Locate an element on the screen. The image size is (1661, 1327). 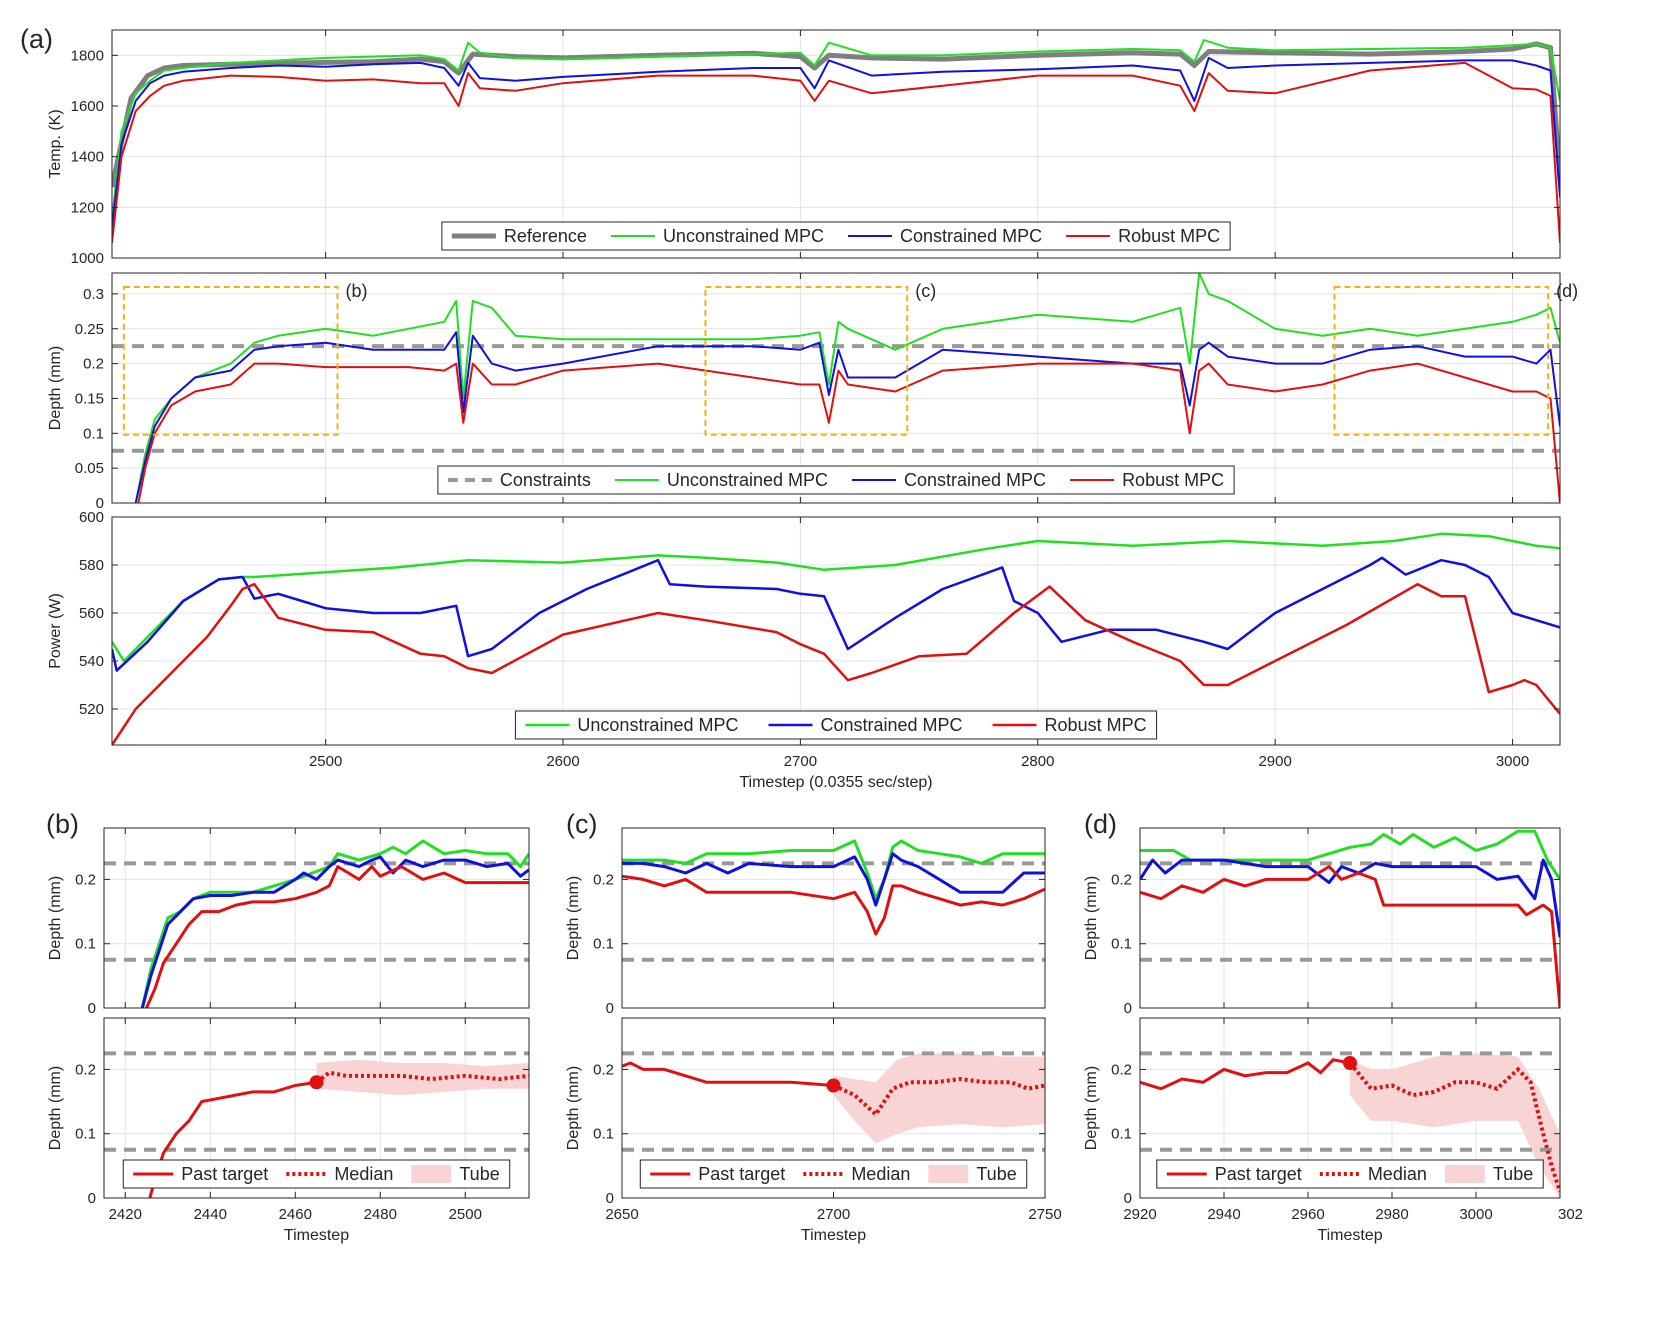
y-tick-label: 1000 is located at coordinates (87, 258).